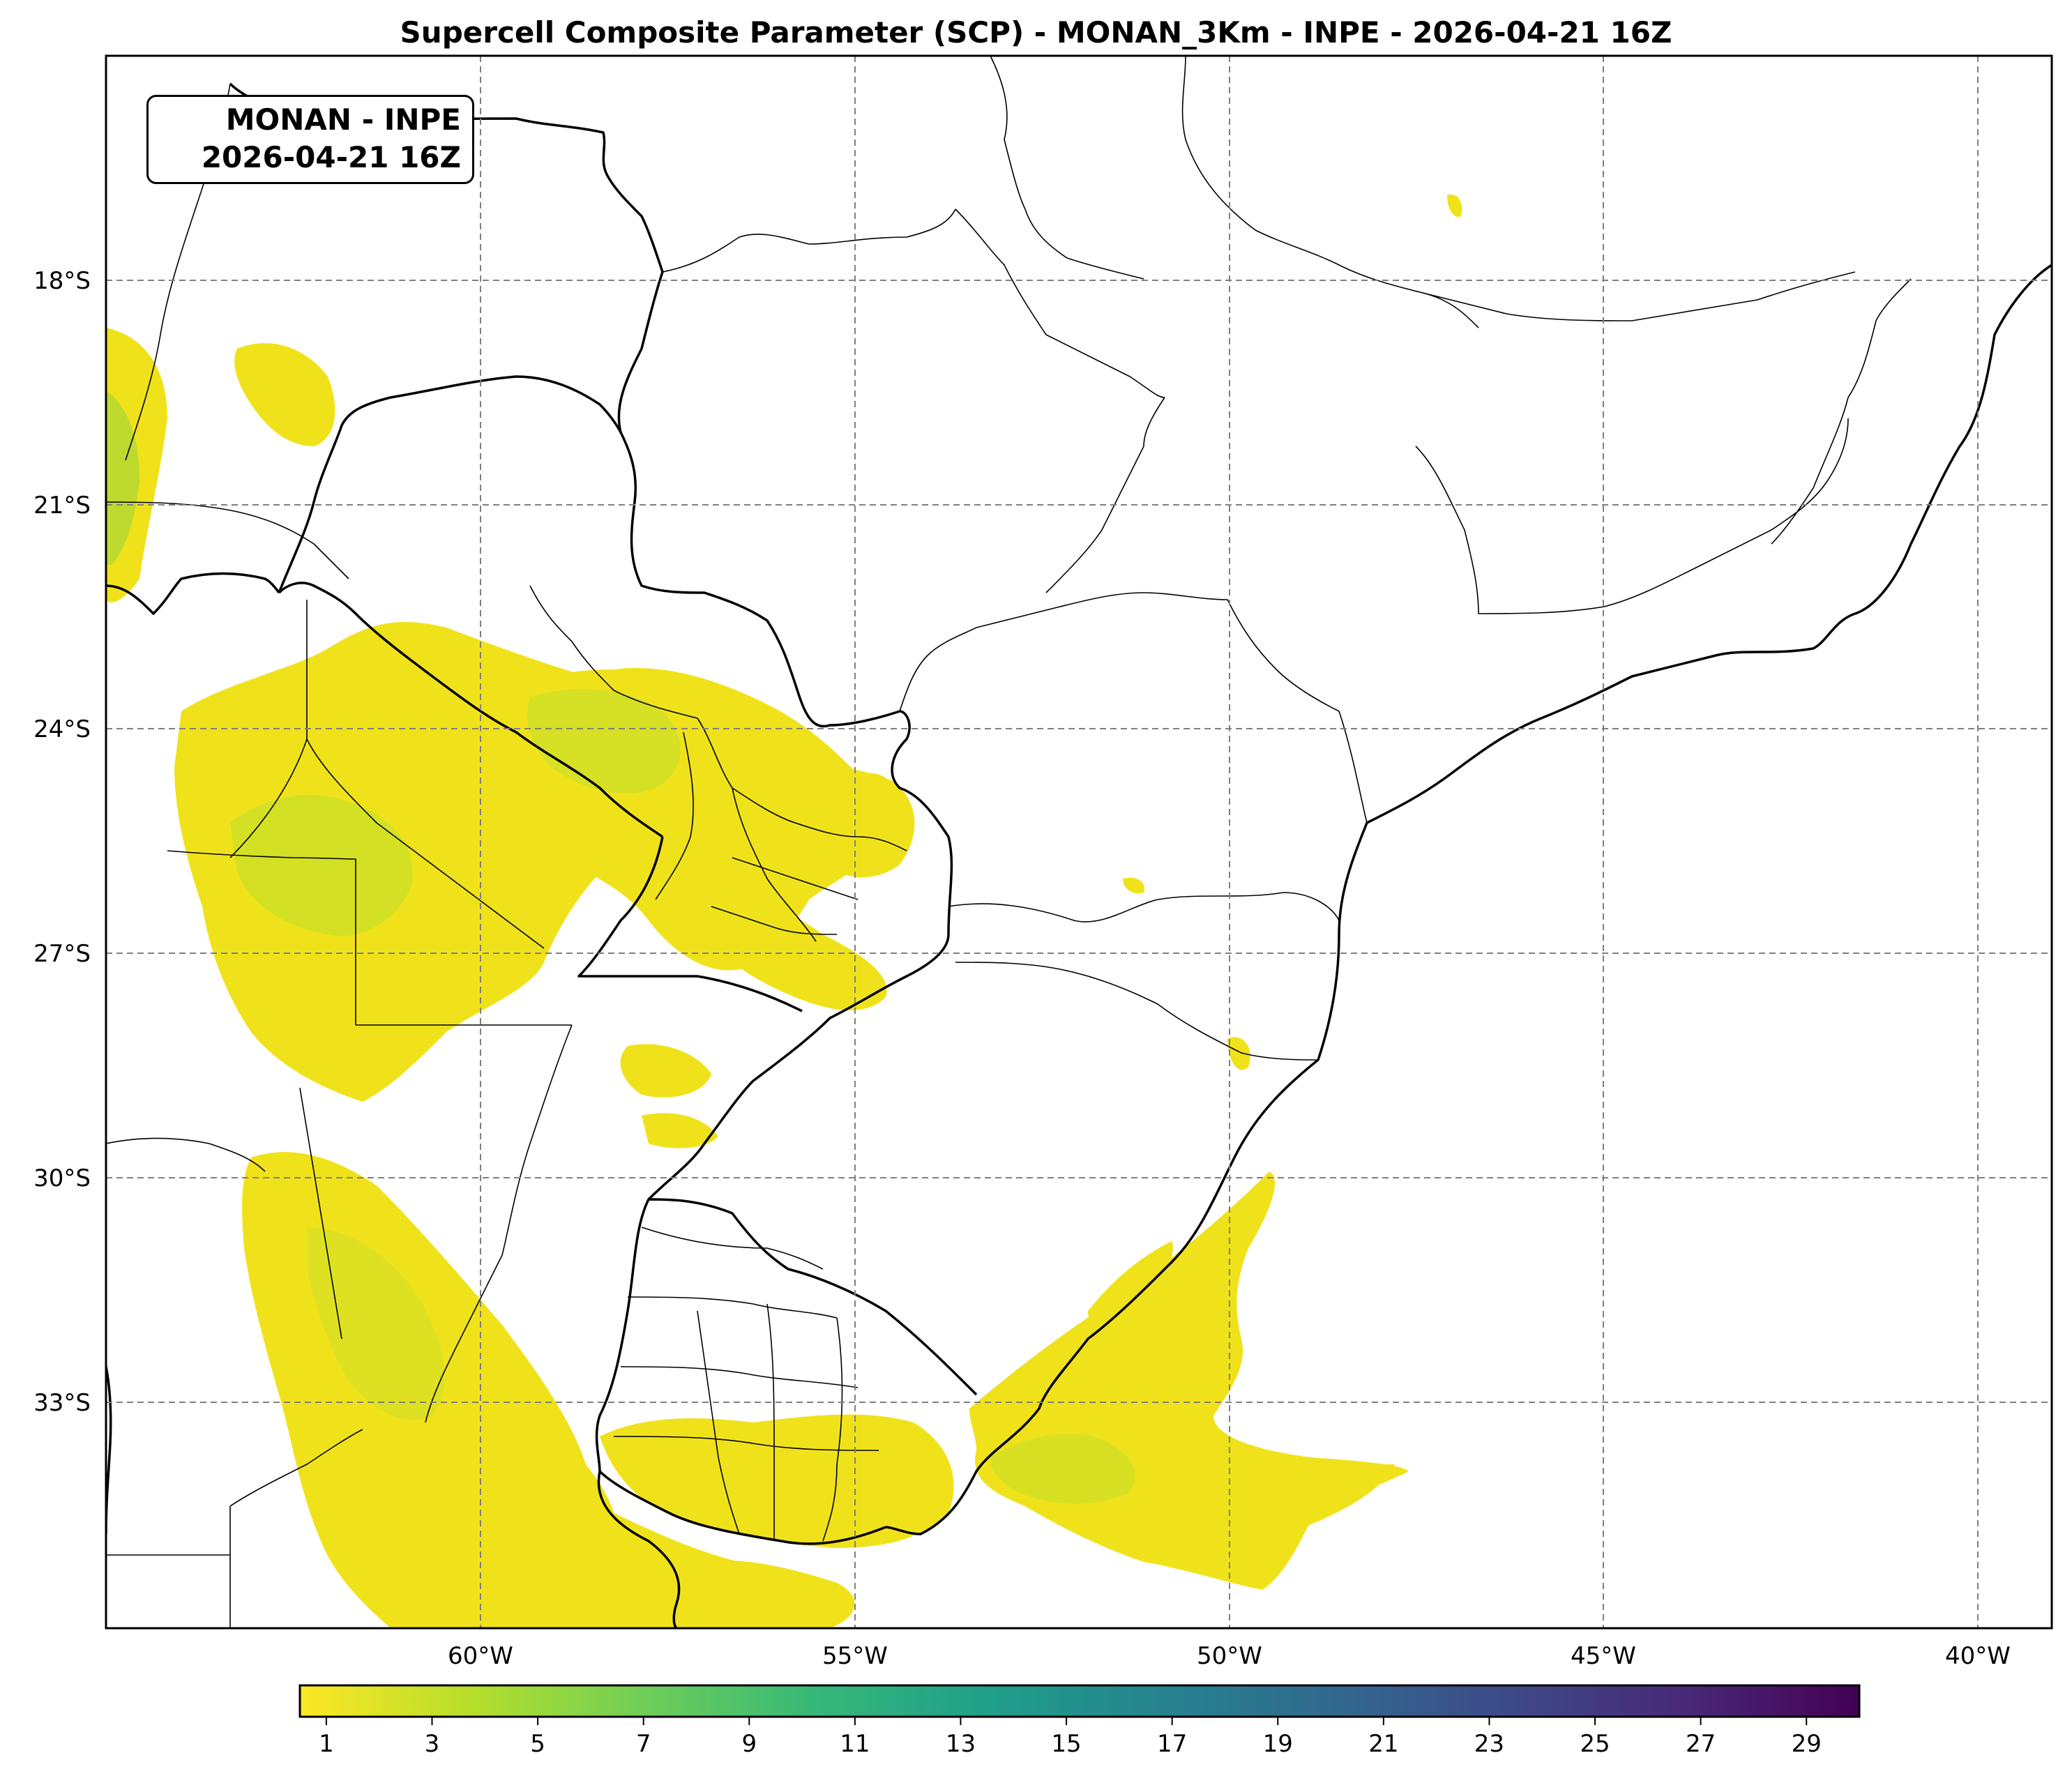 Image resolution: width=2072 pixels, height=1783 pixels. I want to click on colorbar-tick-label: 5, so click(537, 1744).